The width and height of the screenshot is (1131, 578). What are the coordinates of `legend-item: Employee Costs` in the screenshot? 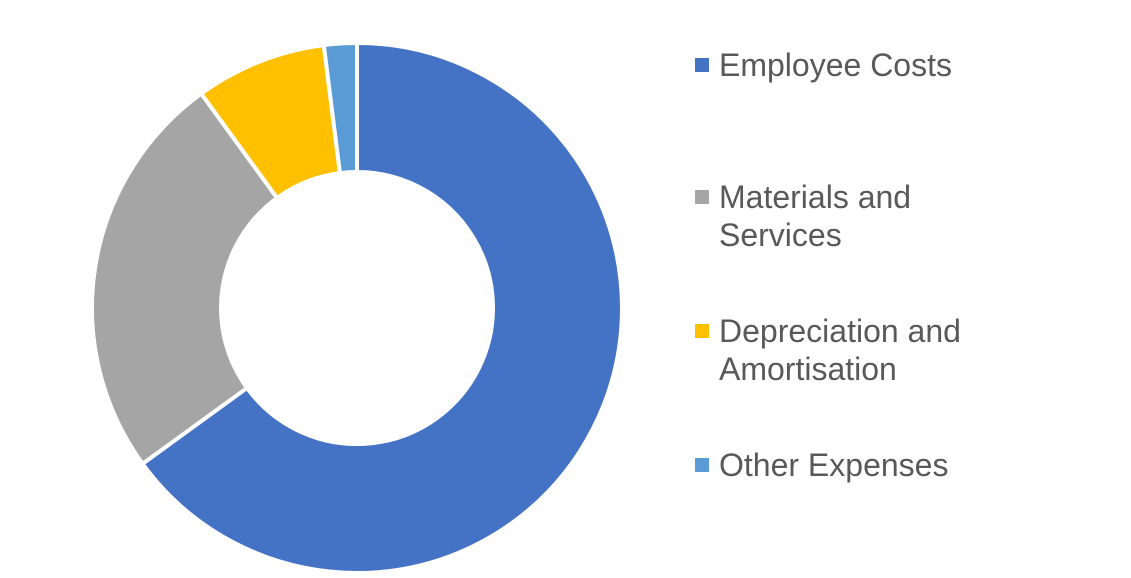 It's located at (860, 65).